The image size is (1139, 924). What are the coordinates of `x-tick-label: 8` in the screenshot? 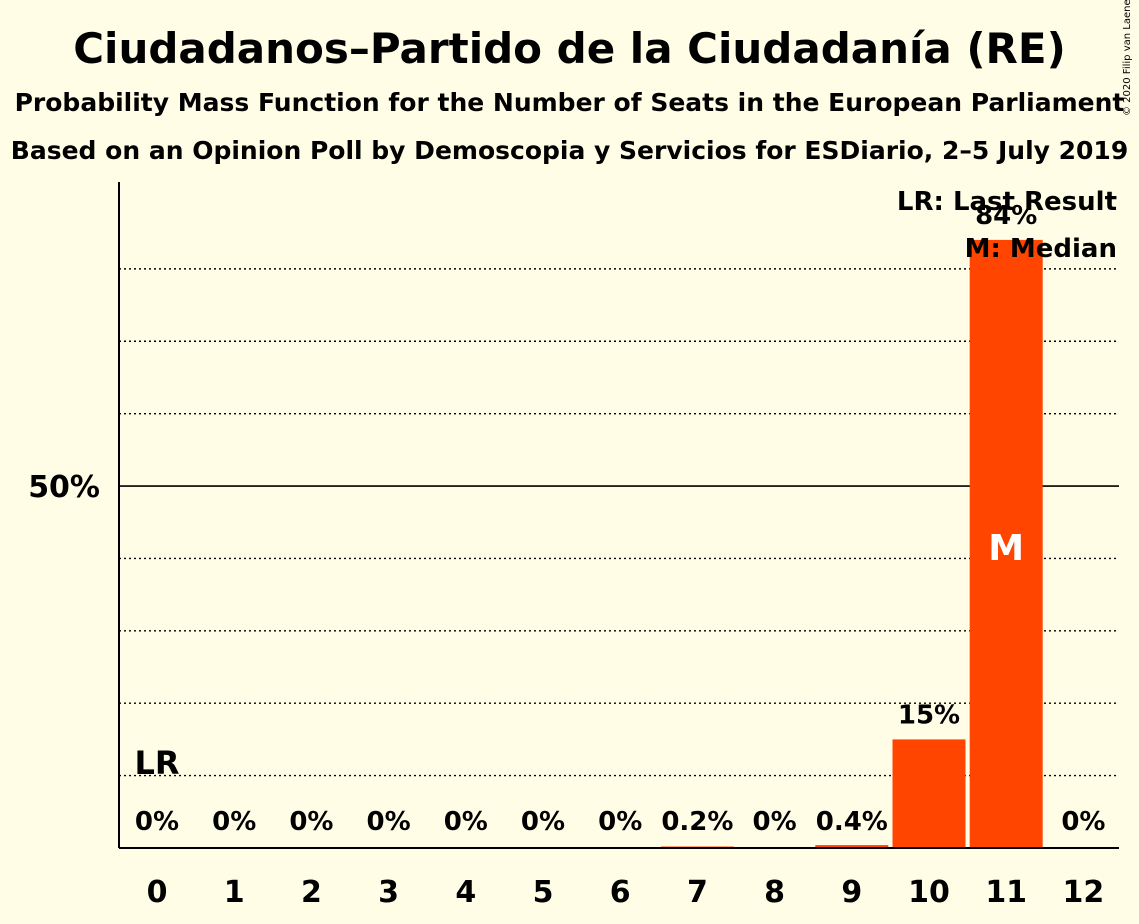 It's located at (774, 892).